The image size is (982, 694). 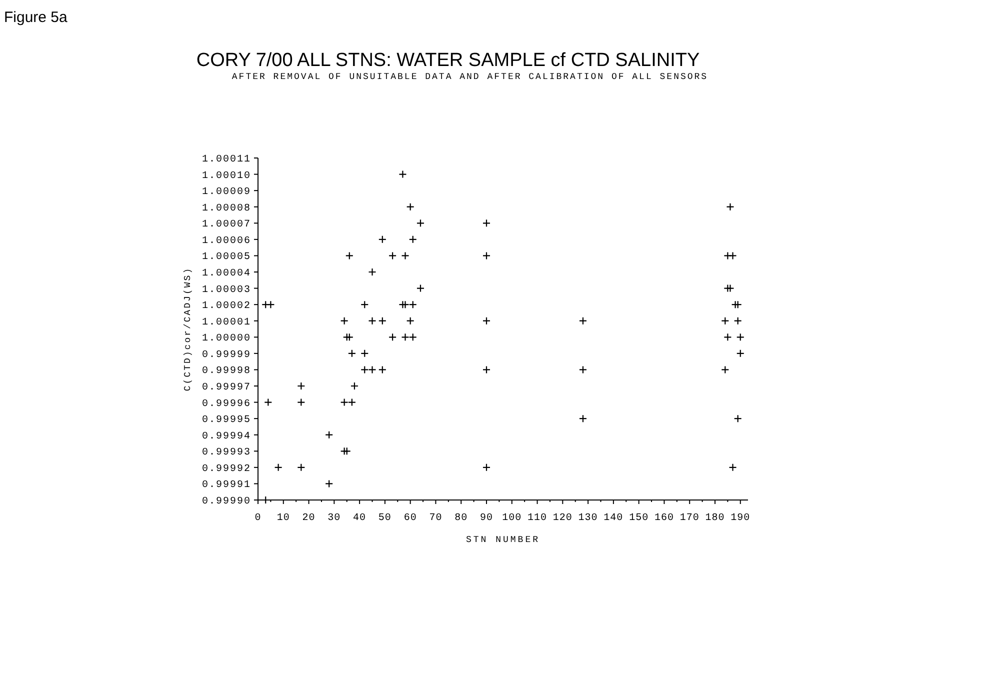 I want to click on x-tick-label: 50, so click(x=385, y=518).